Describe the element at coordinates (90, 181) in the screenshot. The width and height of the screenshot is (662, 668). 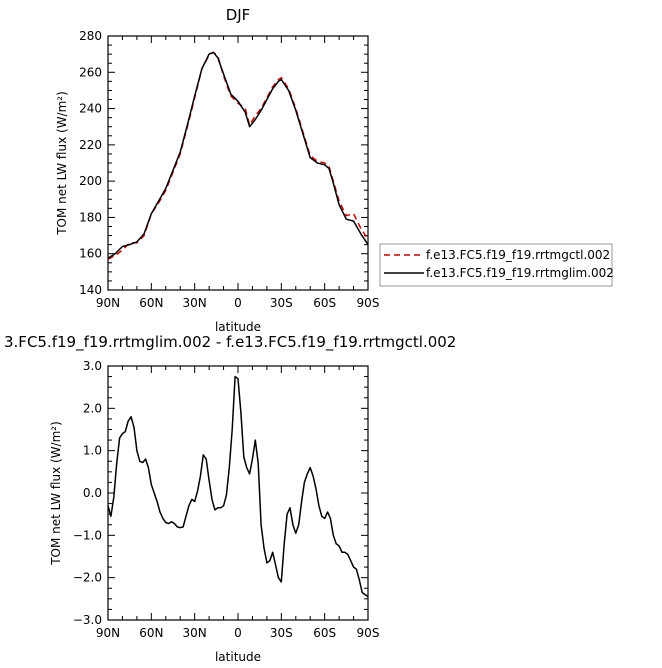
I see `y-tick-label: 200` at that location.